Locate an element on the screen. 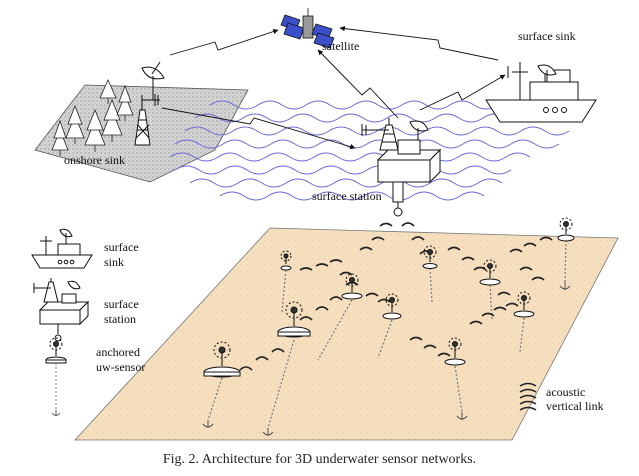 This screenshot has width=639, height=476. legend-acoustic-label-2: vertical link is located at coordinates (575, 406).